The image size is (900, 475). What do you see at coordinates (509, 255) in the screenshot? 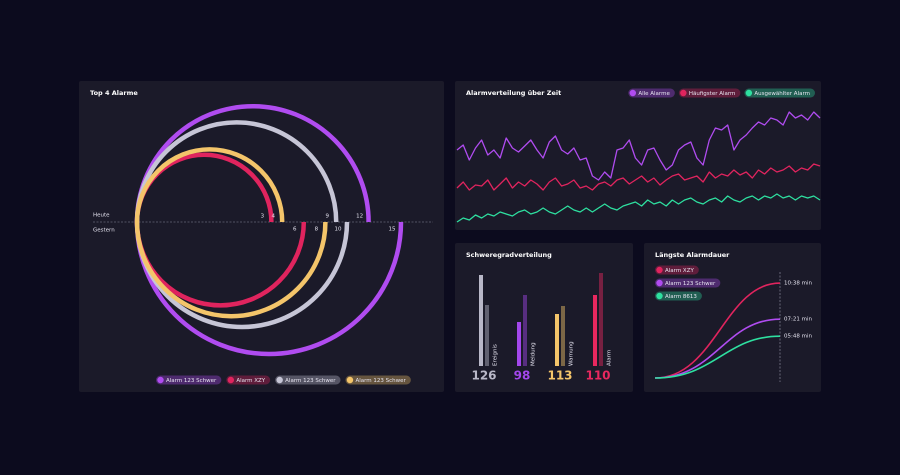
I see `panel-title: Schweregradverteilung` at bounding box center [509, 255].